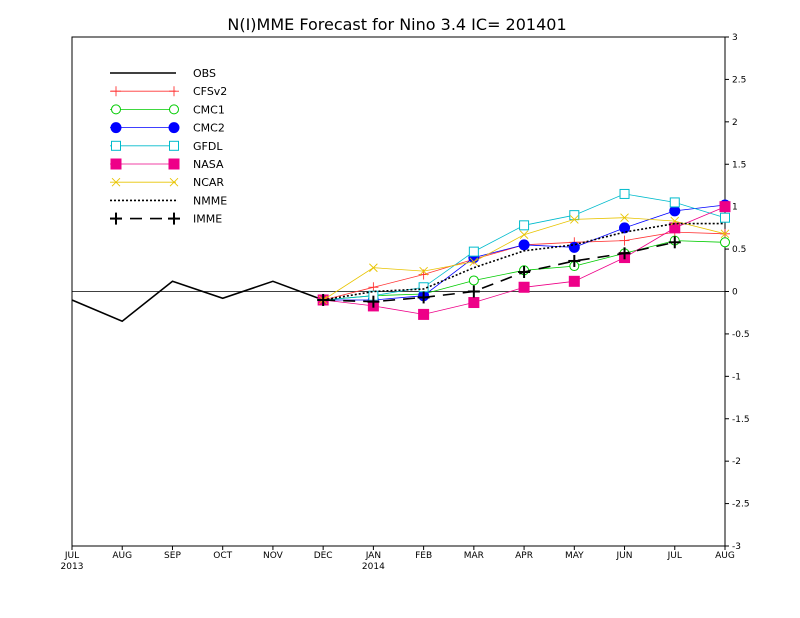 Image resolution: width=800 pixels, height=618 pixels. What do you see at coordinates (739, 165) in the screenshot?
I see `y-tick-label: 1.5` at bounding box center [739, 165].